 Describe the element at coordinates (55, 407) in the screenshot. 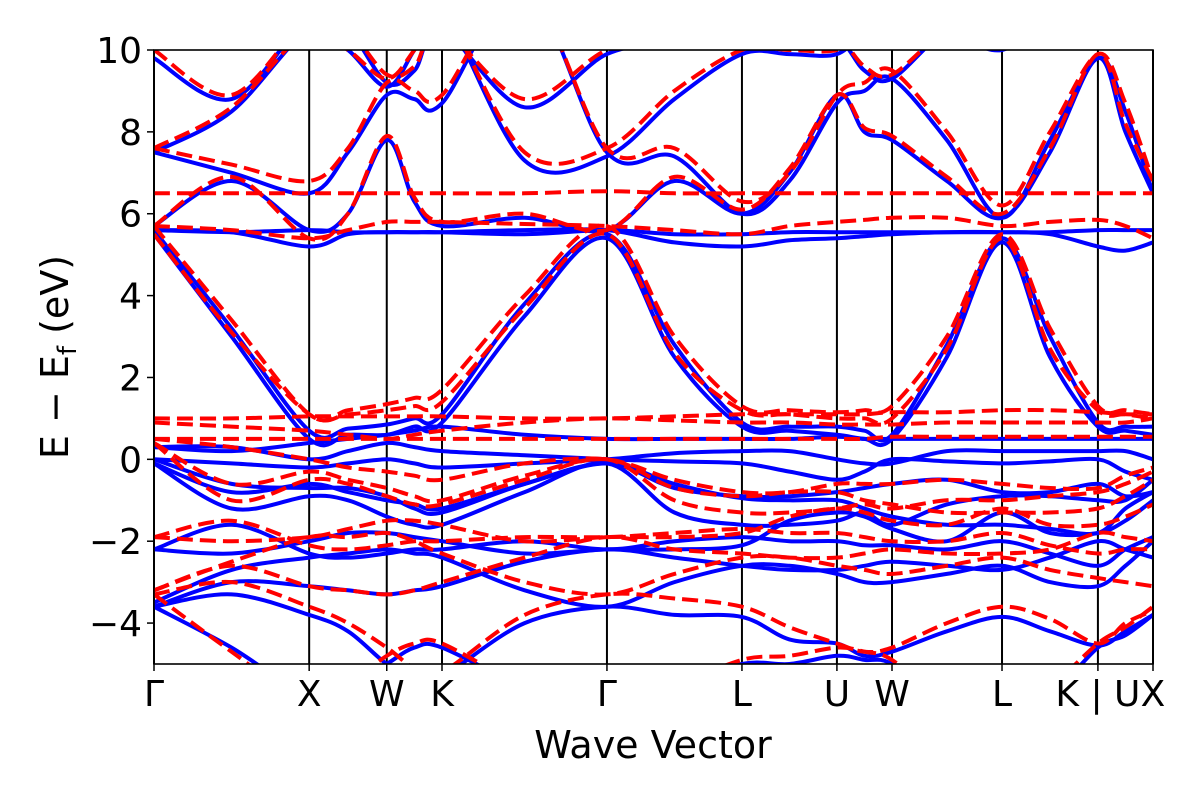

I see `y-axis-label-main: E − E` at that location.